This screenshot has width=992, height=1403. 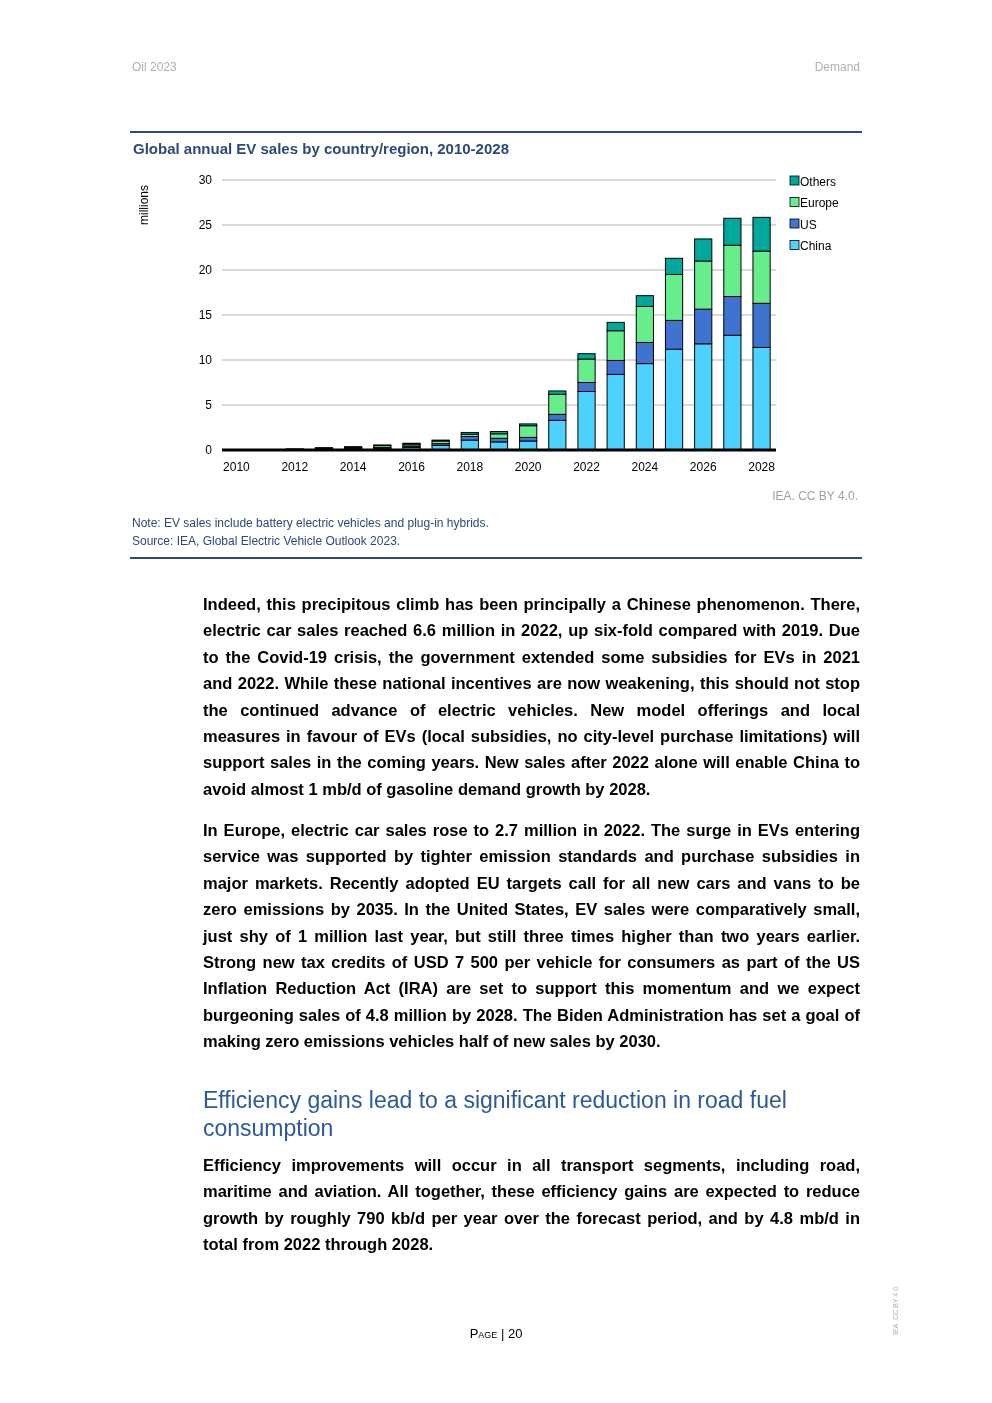 What do you see at coordinates (815, 496) in the screenshot?
I see `text: IEA. CC BY 4.0.` at bounding box center [815, 496].